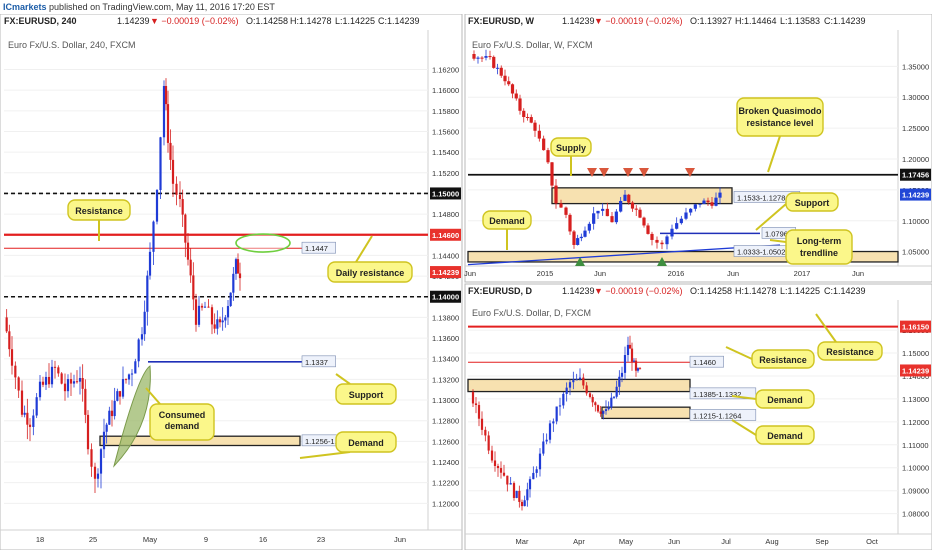 The width and height of the screenshot is (932, 550). What do you see at coordinates (445, 462) in the screenshot?
I see `h4-y-tick-label: 1.12400` at bounding box center [445, 462].